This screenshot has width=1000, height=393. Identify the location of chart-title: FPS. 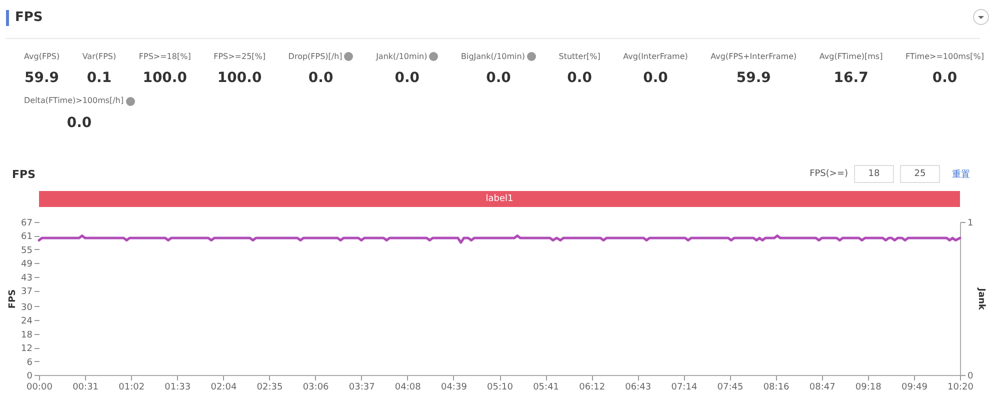
(24, 174).